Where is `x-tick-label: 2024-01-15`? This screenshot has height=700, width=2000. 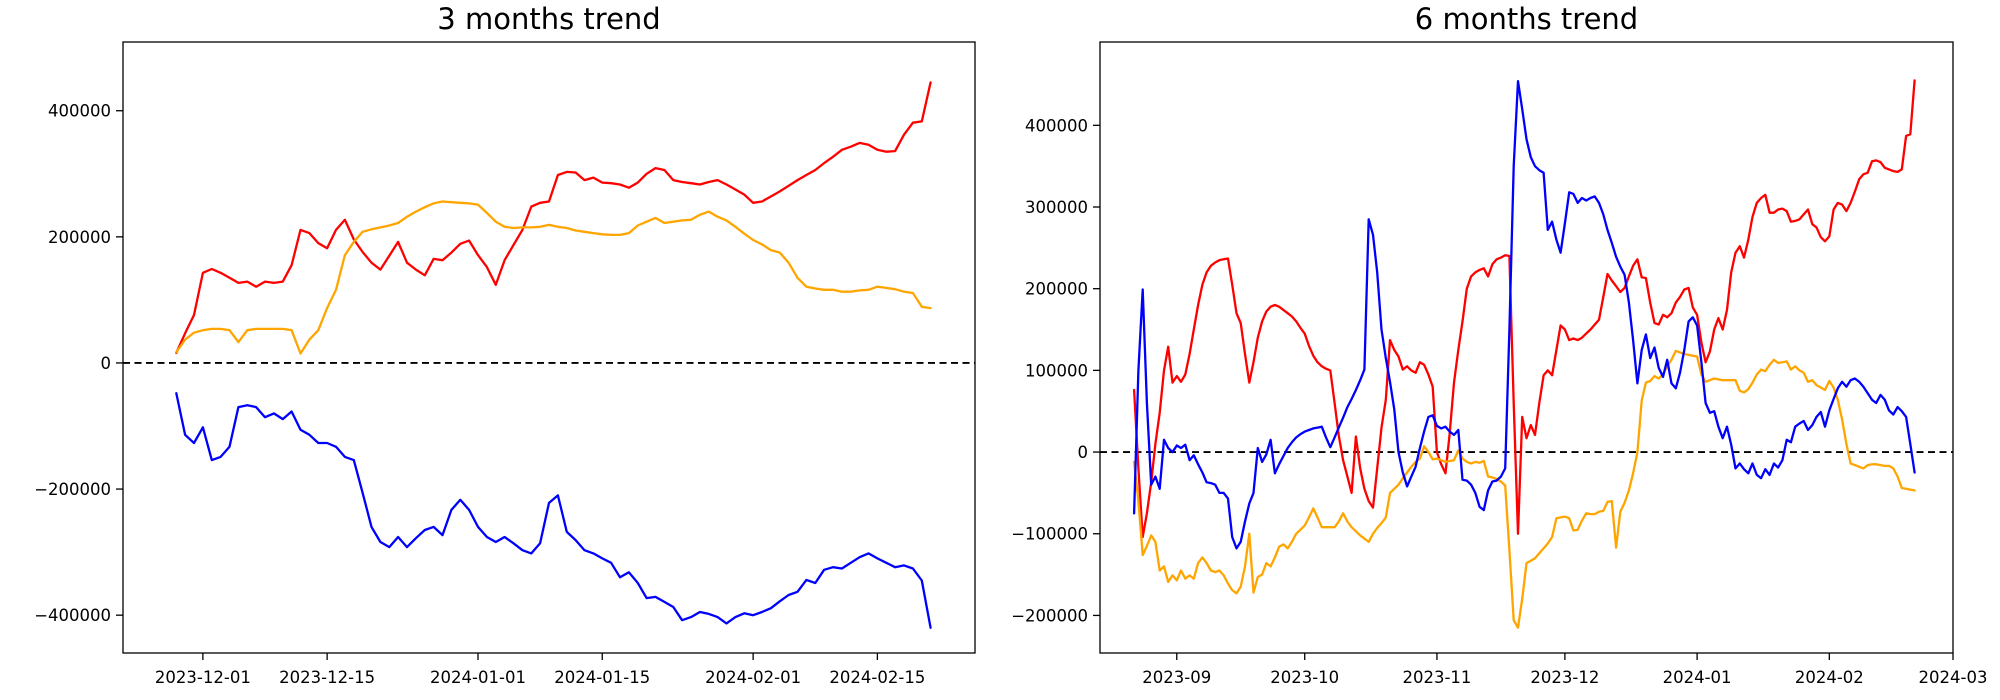
x-tick-label: 2024-01-15 is located at coordinates (602, 677).